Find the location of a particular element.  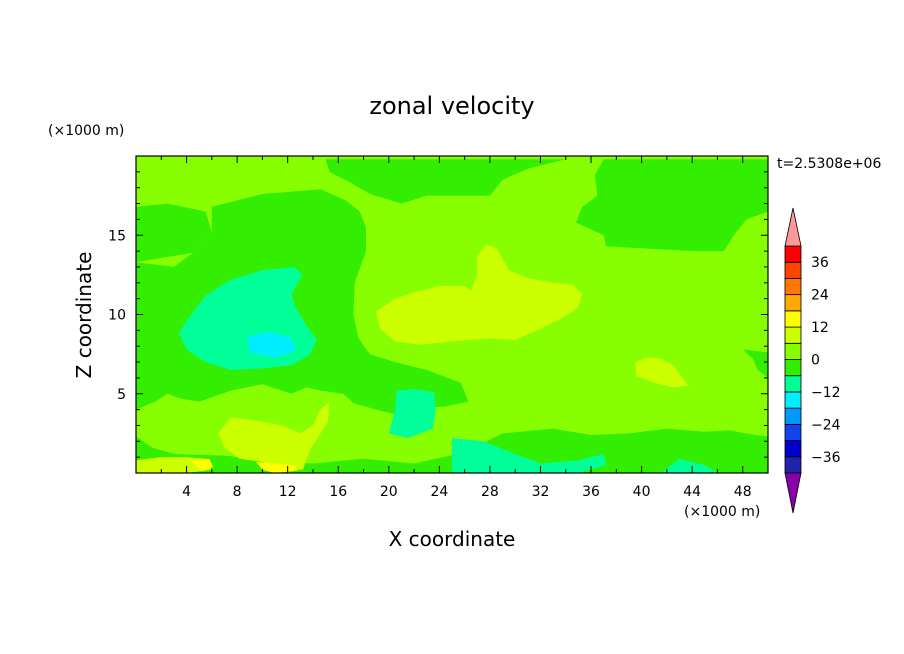

colorbar-tick-label: 12 is located at coordinates (820, 328).